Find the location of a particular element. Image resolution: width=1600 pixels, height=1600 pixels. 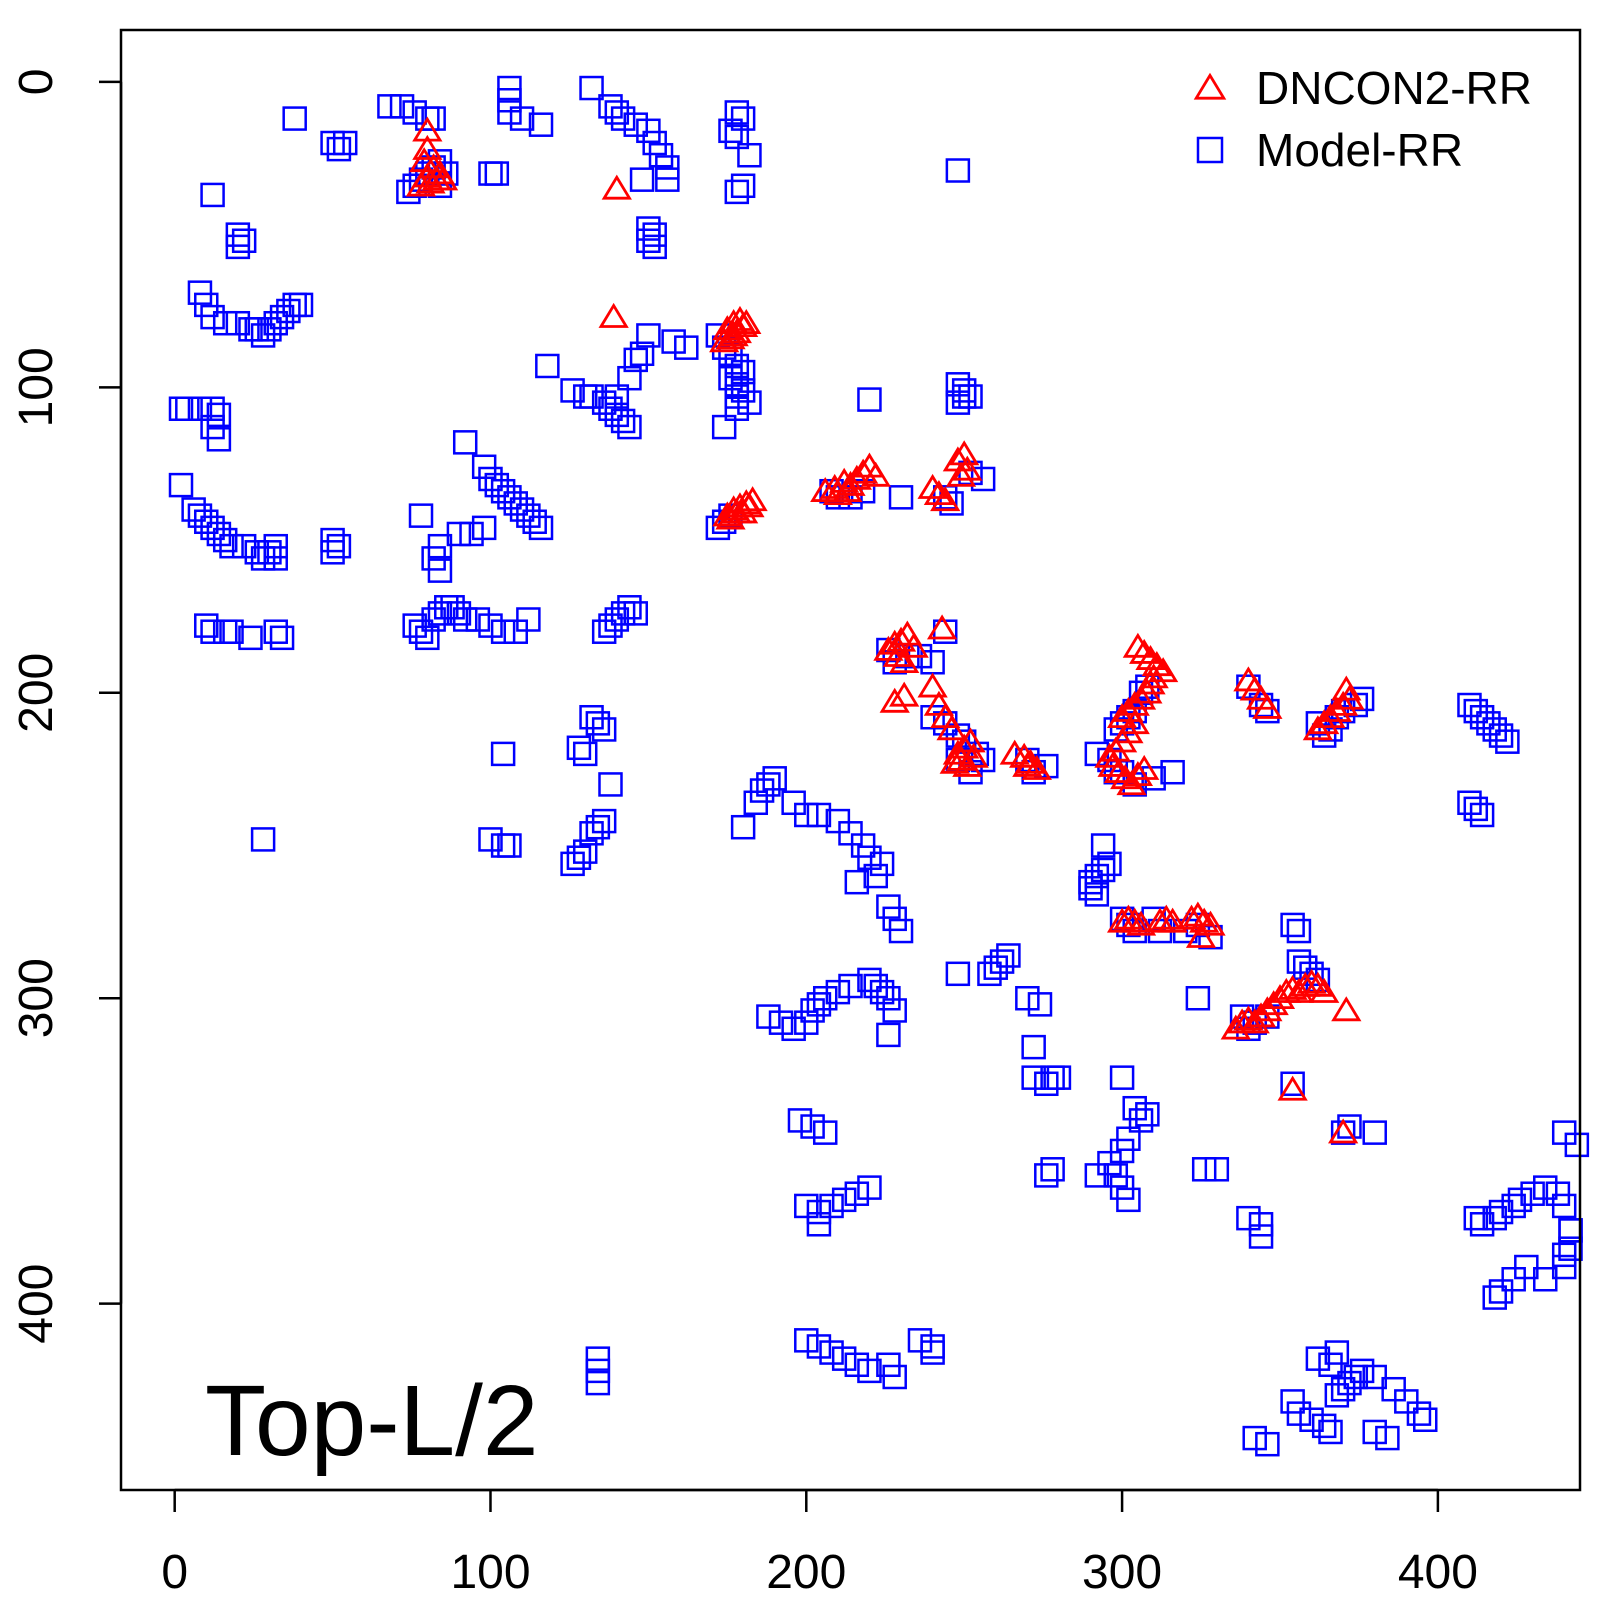

x-tick-label: 200 is located at coordinates (806, 1572).